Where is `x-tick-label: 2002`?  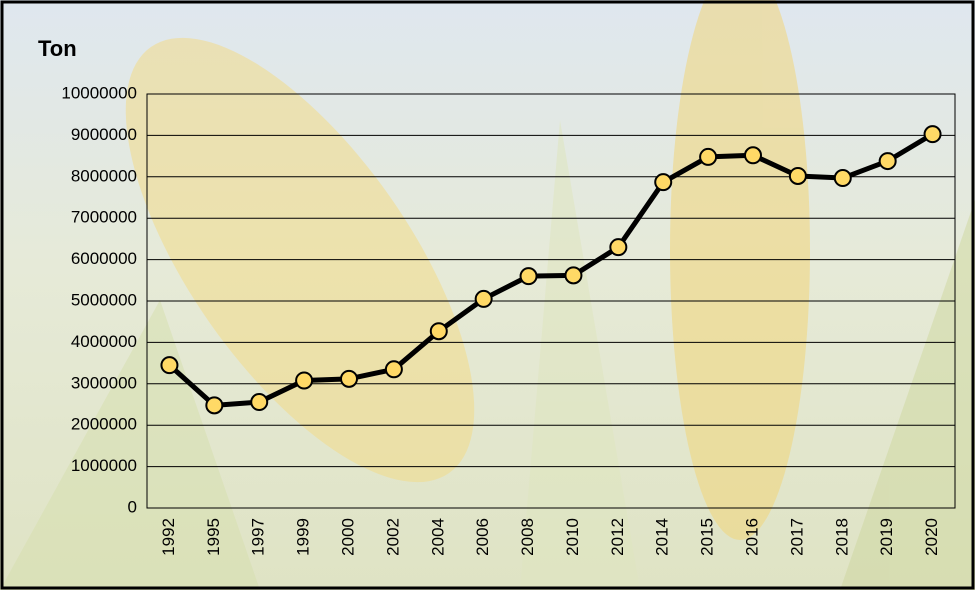
x-tick-label: 2002 is located at coordinates (392, 537).